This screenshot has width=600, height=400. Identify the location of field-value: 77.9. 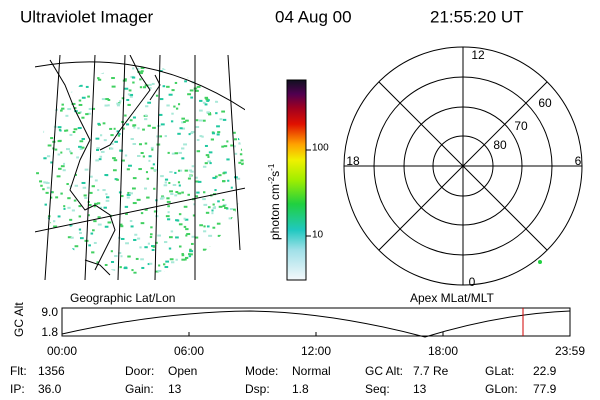
(545, 389).